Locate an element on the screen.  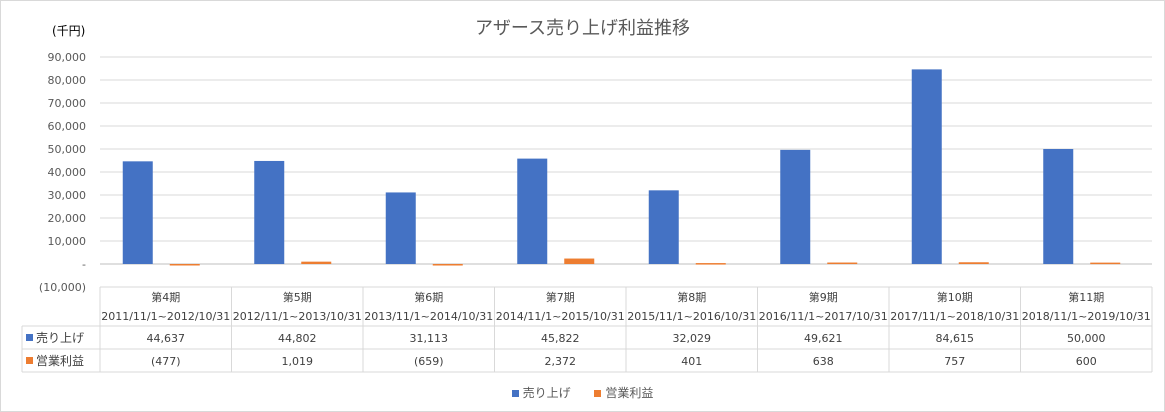
unit-label: (千円) is located at coordinates (69, 31).